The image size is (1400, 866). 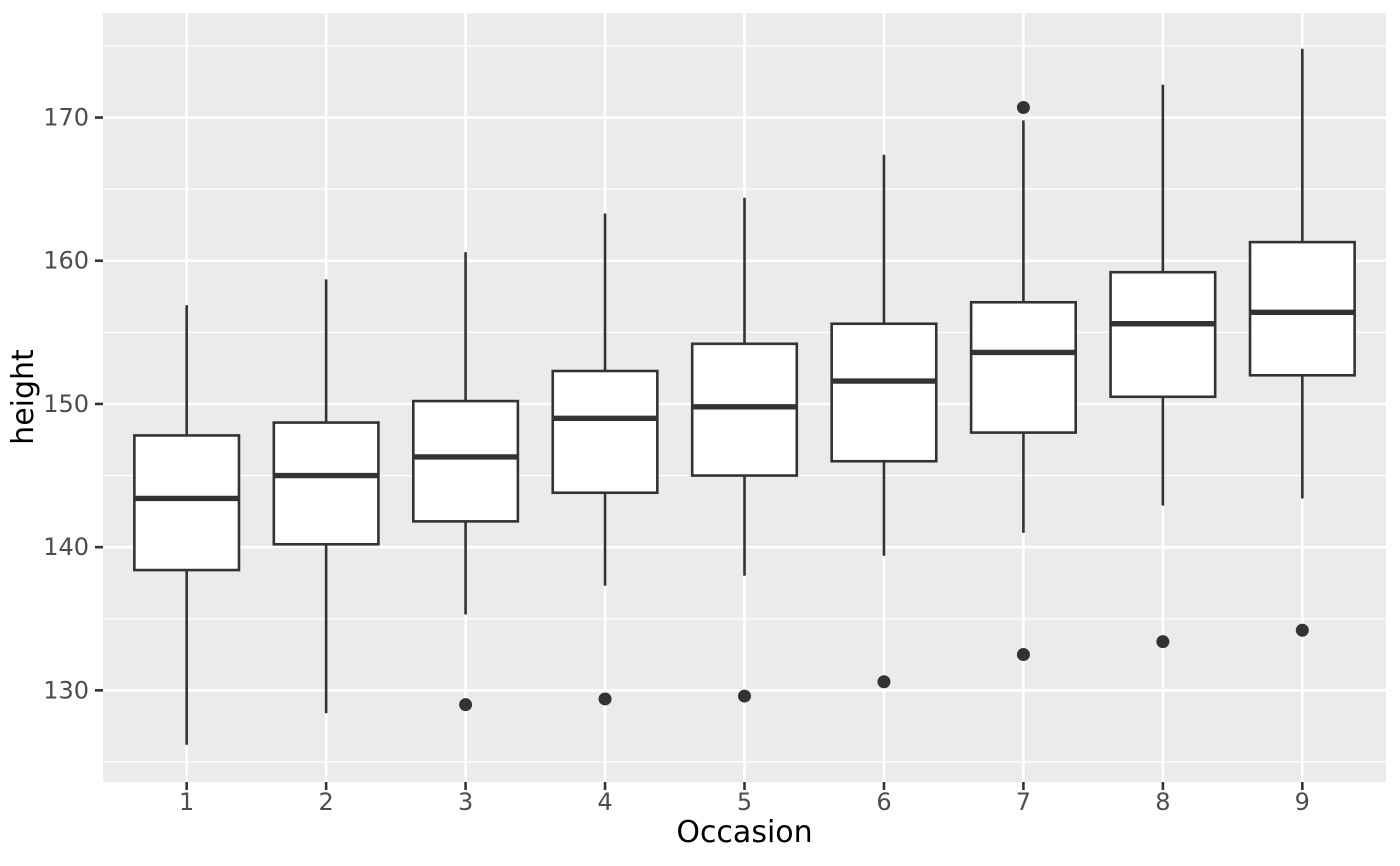 I want to click on y-tick-label: 170, so click(x=66, y=118).